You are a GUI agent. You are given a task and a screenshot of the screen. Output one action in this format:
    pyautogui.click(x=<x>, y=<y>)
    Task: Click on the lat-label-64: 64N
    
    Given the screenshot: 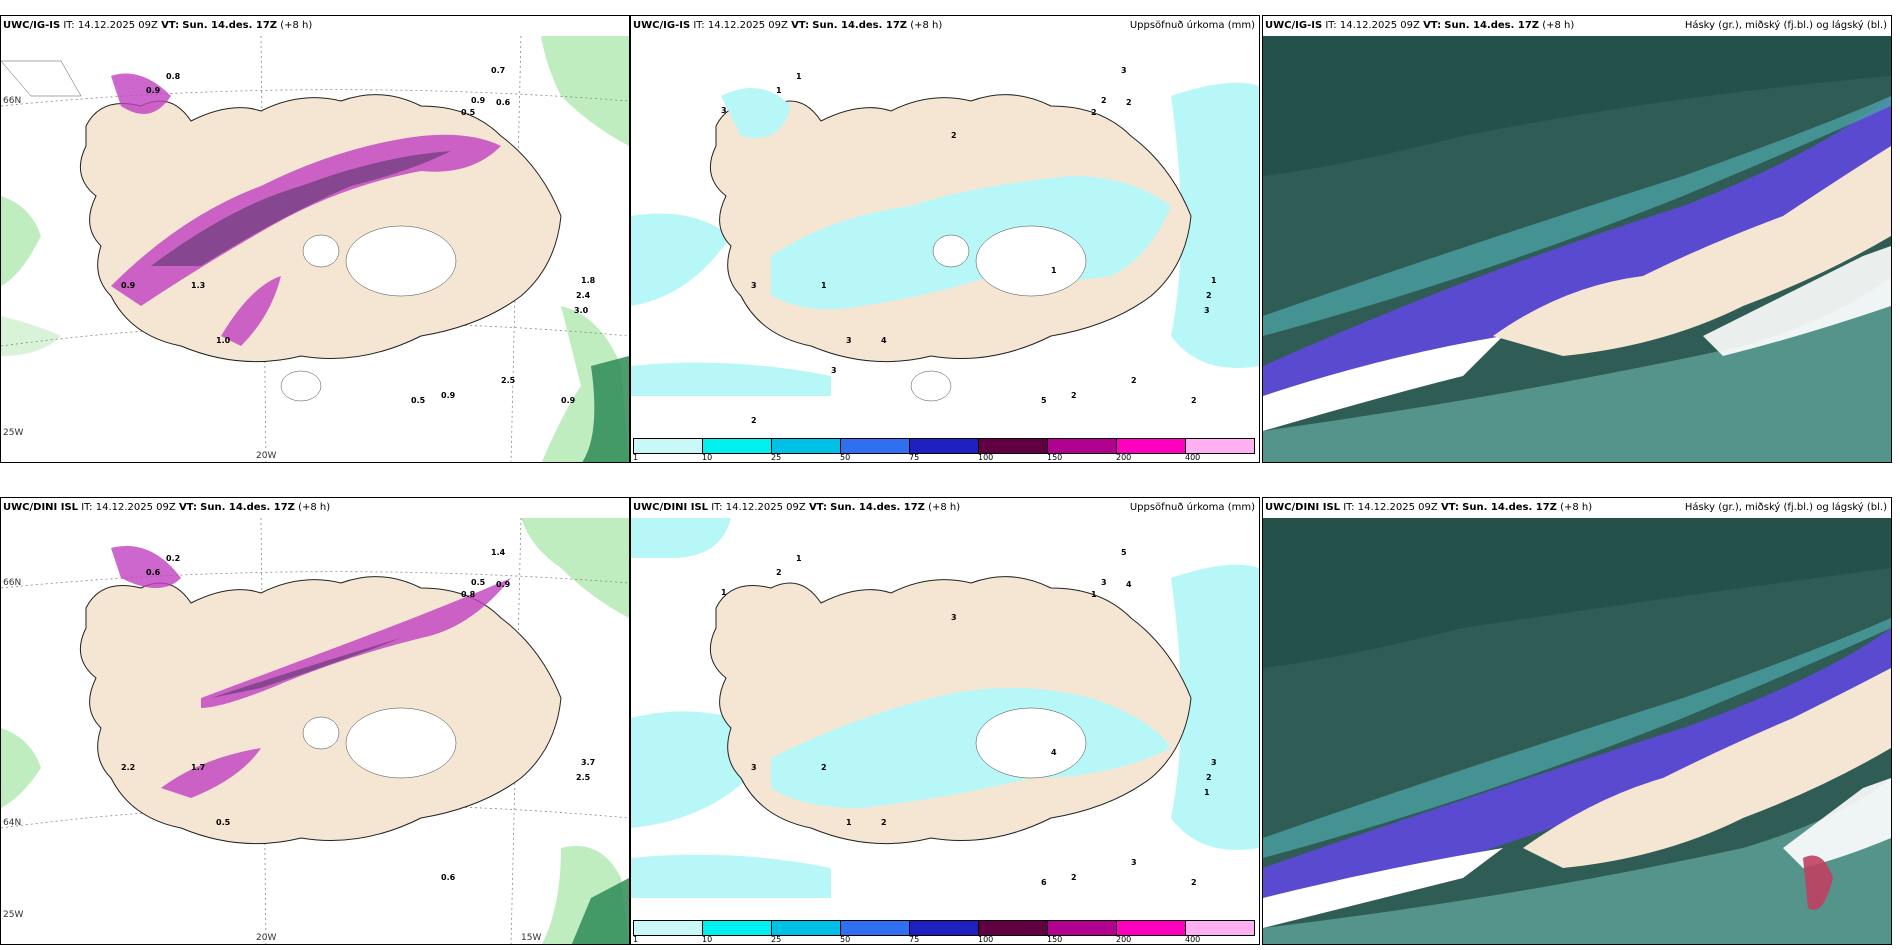 What is the action you would take?
    pyautogui.click(x=12, y=823)
    